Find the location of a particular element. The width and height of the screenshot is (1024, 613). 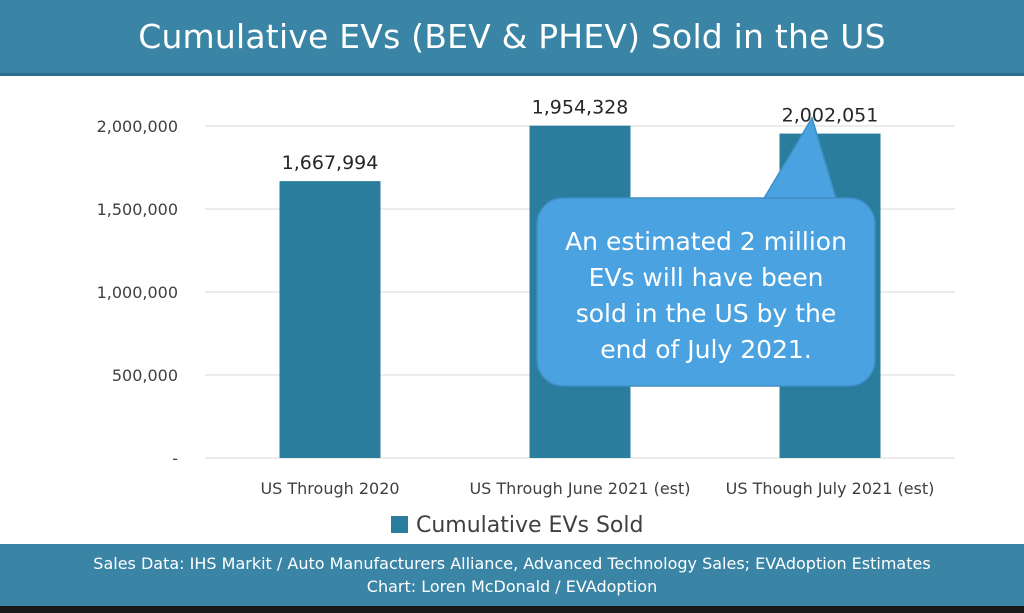

callout-text-line: sold in the US by the is located at coordinates (706, 313).